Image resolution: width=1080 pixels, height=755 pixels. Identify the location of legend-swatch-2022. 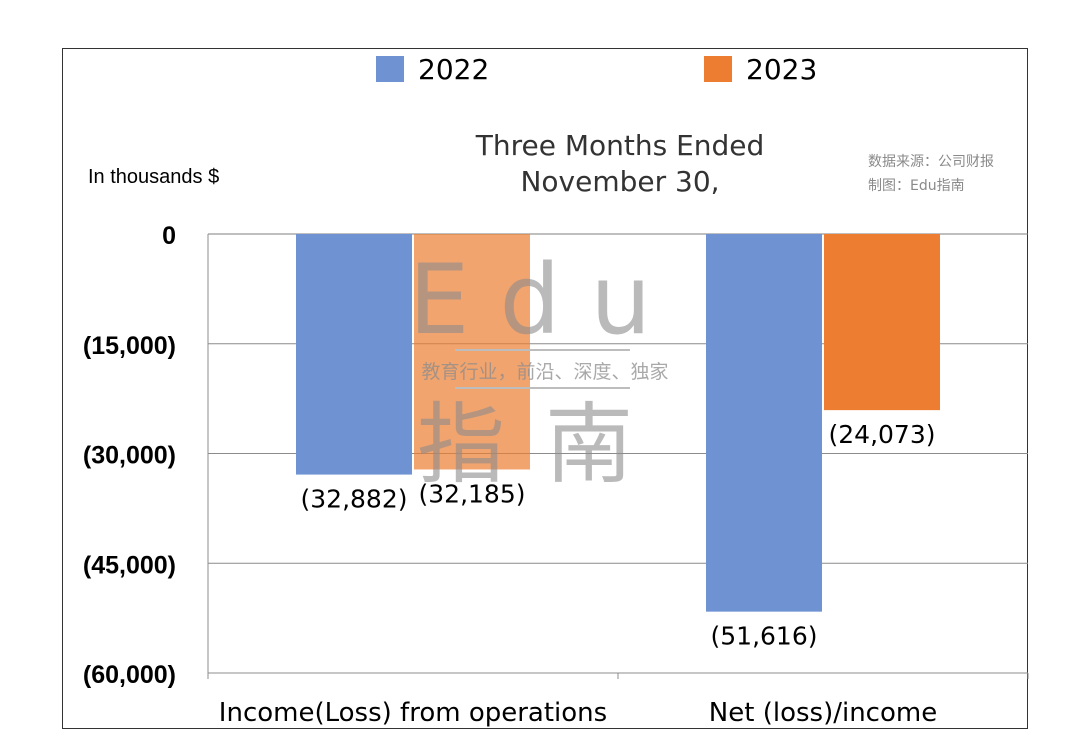
(390, 69).